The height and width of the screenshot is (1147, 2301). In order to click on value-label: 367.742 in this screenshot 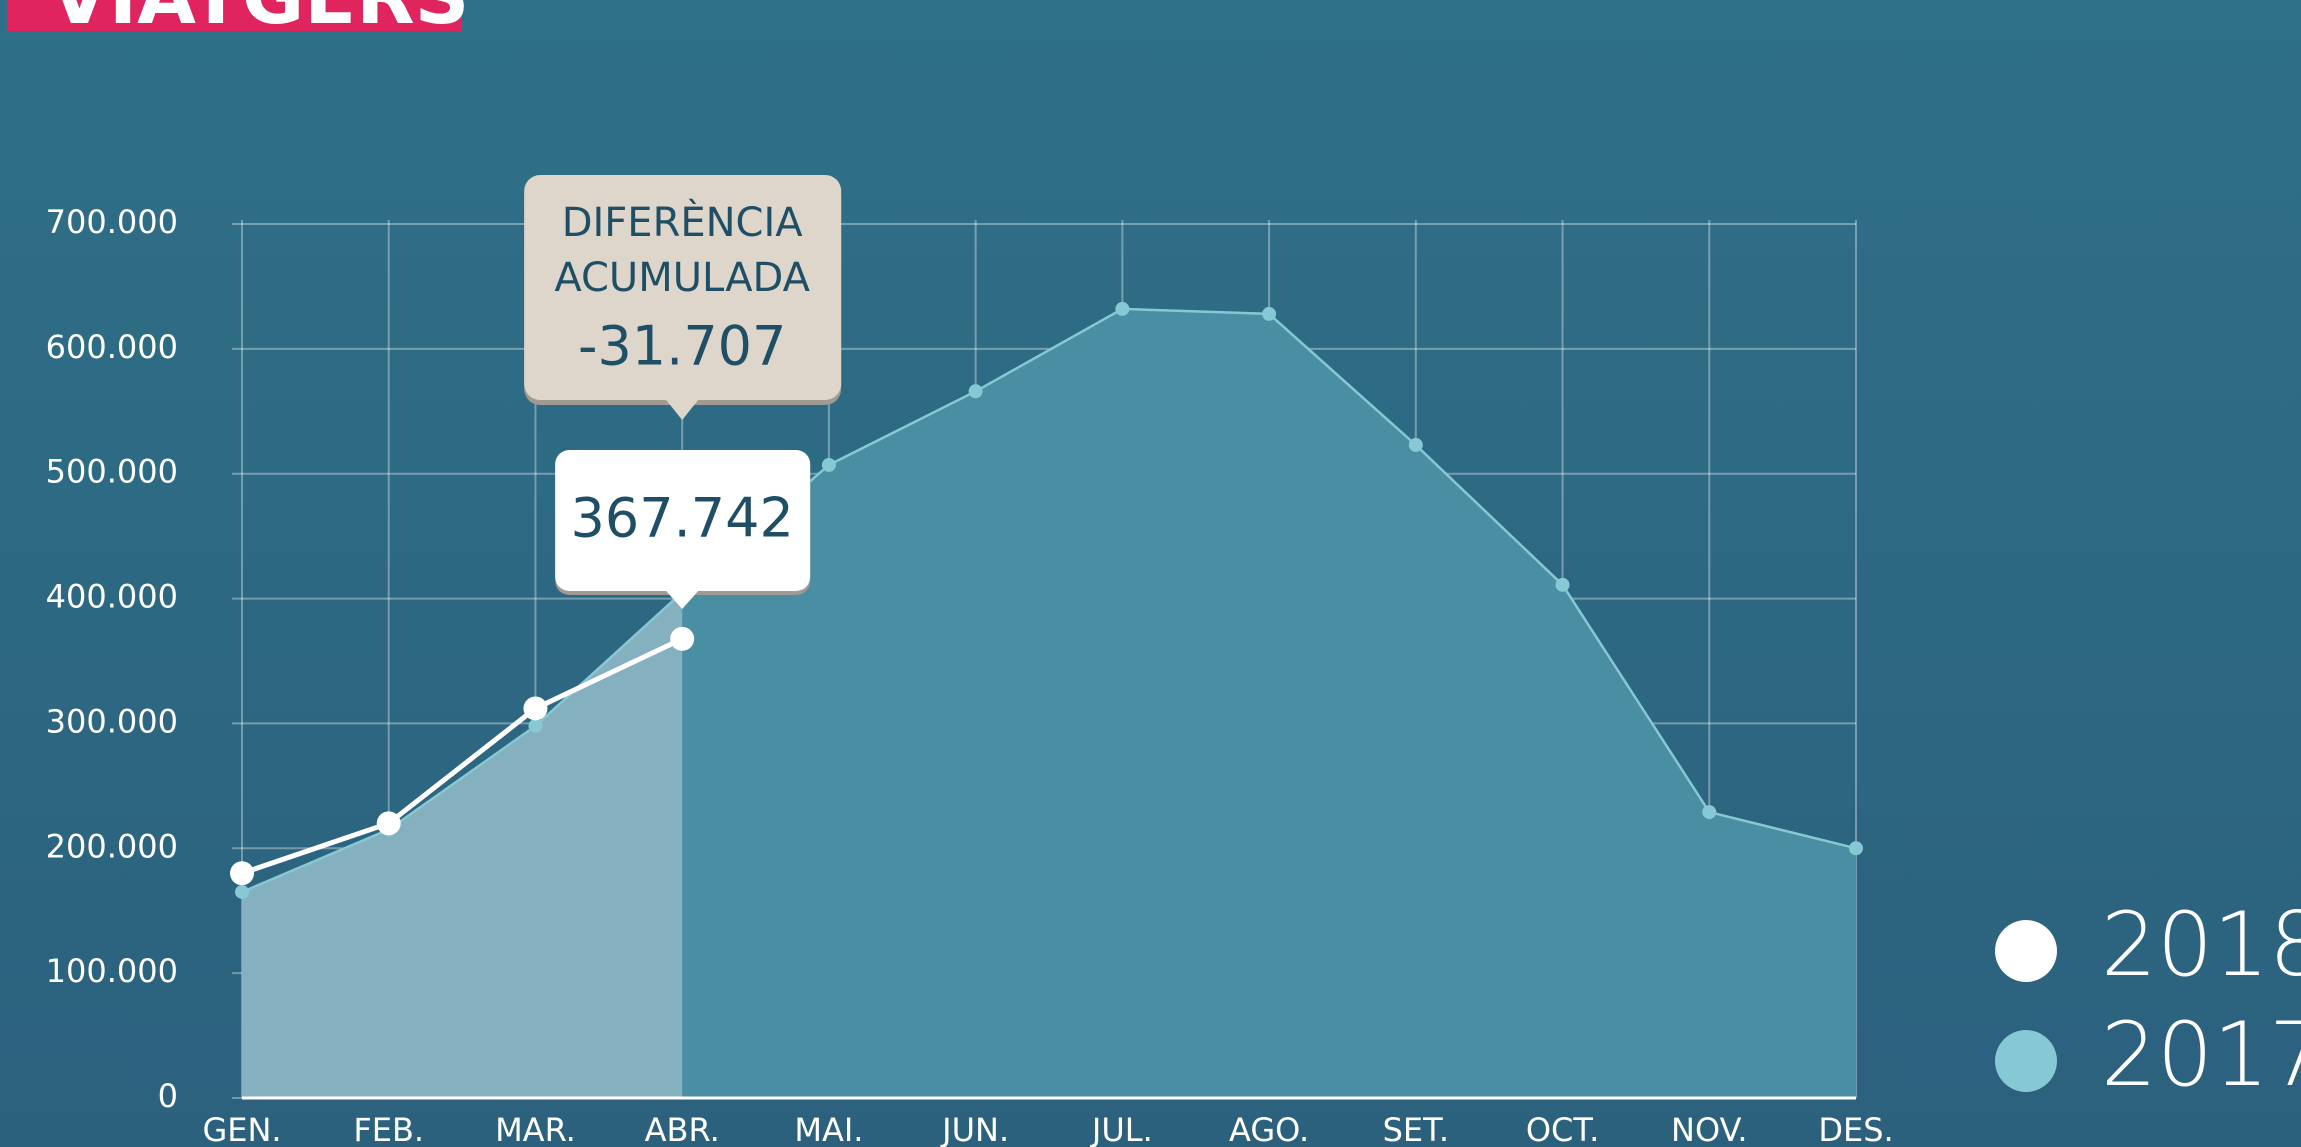, I will do `click(682, 518)`.